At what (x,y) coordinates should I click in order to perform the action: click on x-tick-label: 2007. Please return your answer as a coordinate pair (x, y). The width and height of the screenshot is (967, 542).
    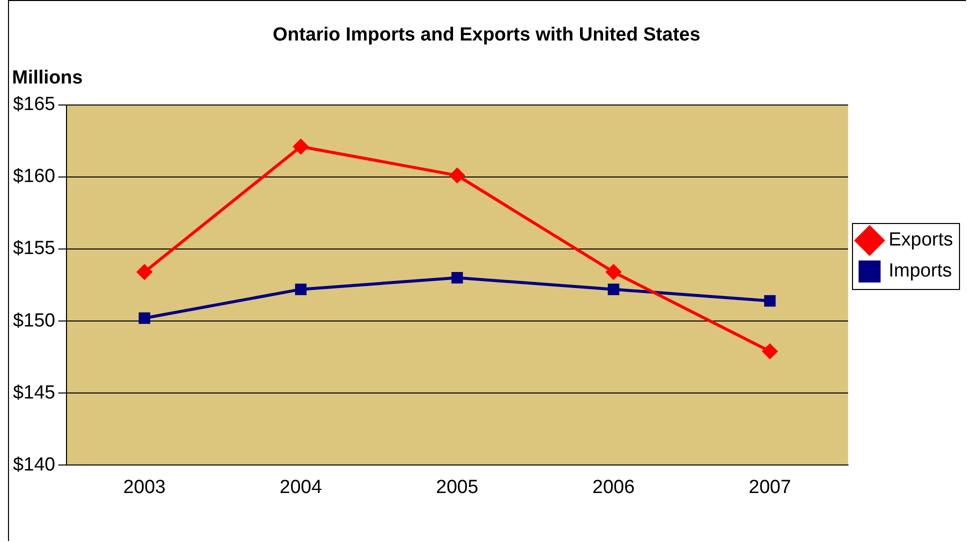
    Looking at the image, I should click on (770, 487).